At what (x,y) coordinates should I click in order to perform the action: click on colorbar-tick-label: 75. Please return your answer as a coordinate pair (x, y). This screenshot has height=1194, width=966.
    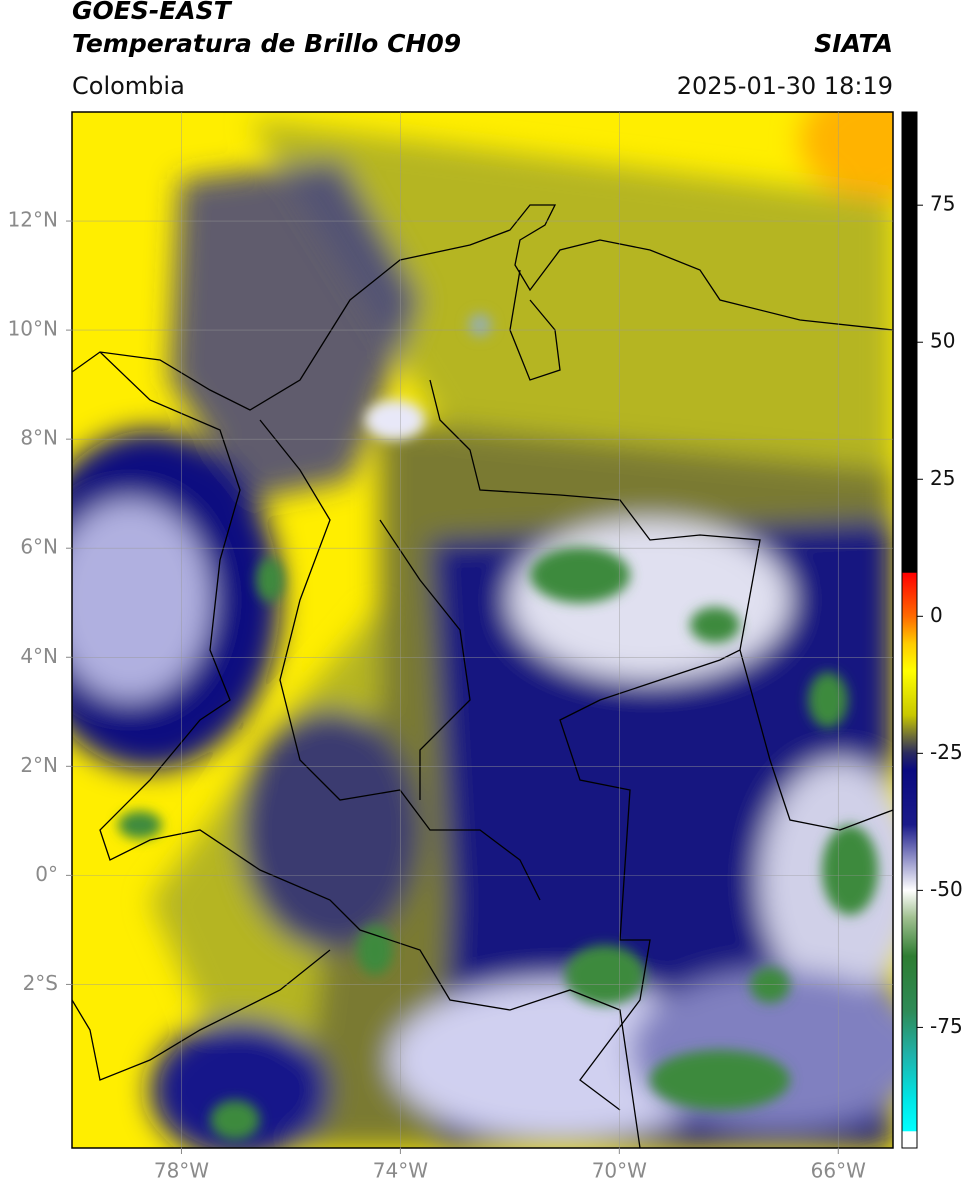
    Looking at the image, I should click on (942, 204).